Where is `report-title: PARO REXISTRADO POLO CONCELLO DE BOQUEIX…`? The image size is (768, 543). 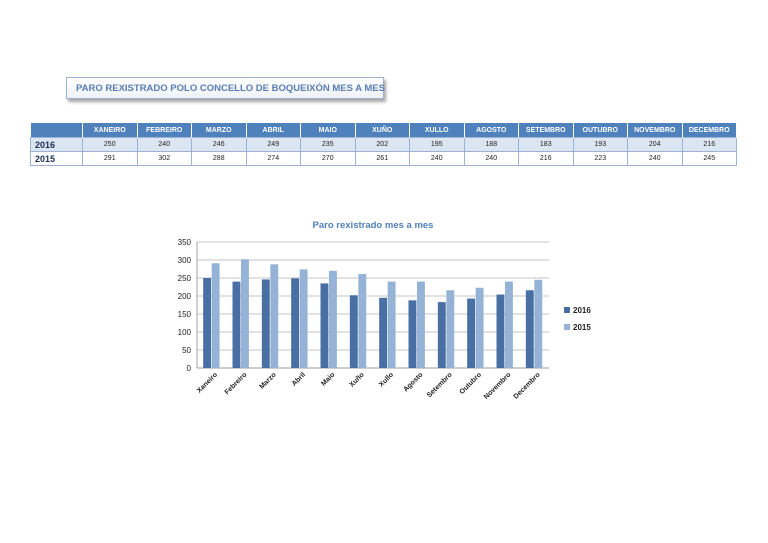
report-title: PARO REXISTRADO POLO CONCELLO DE BOQUEIX… is located at coordinates (230, 88).